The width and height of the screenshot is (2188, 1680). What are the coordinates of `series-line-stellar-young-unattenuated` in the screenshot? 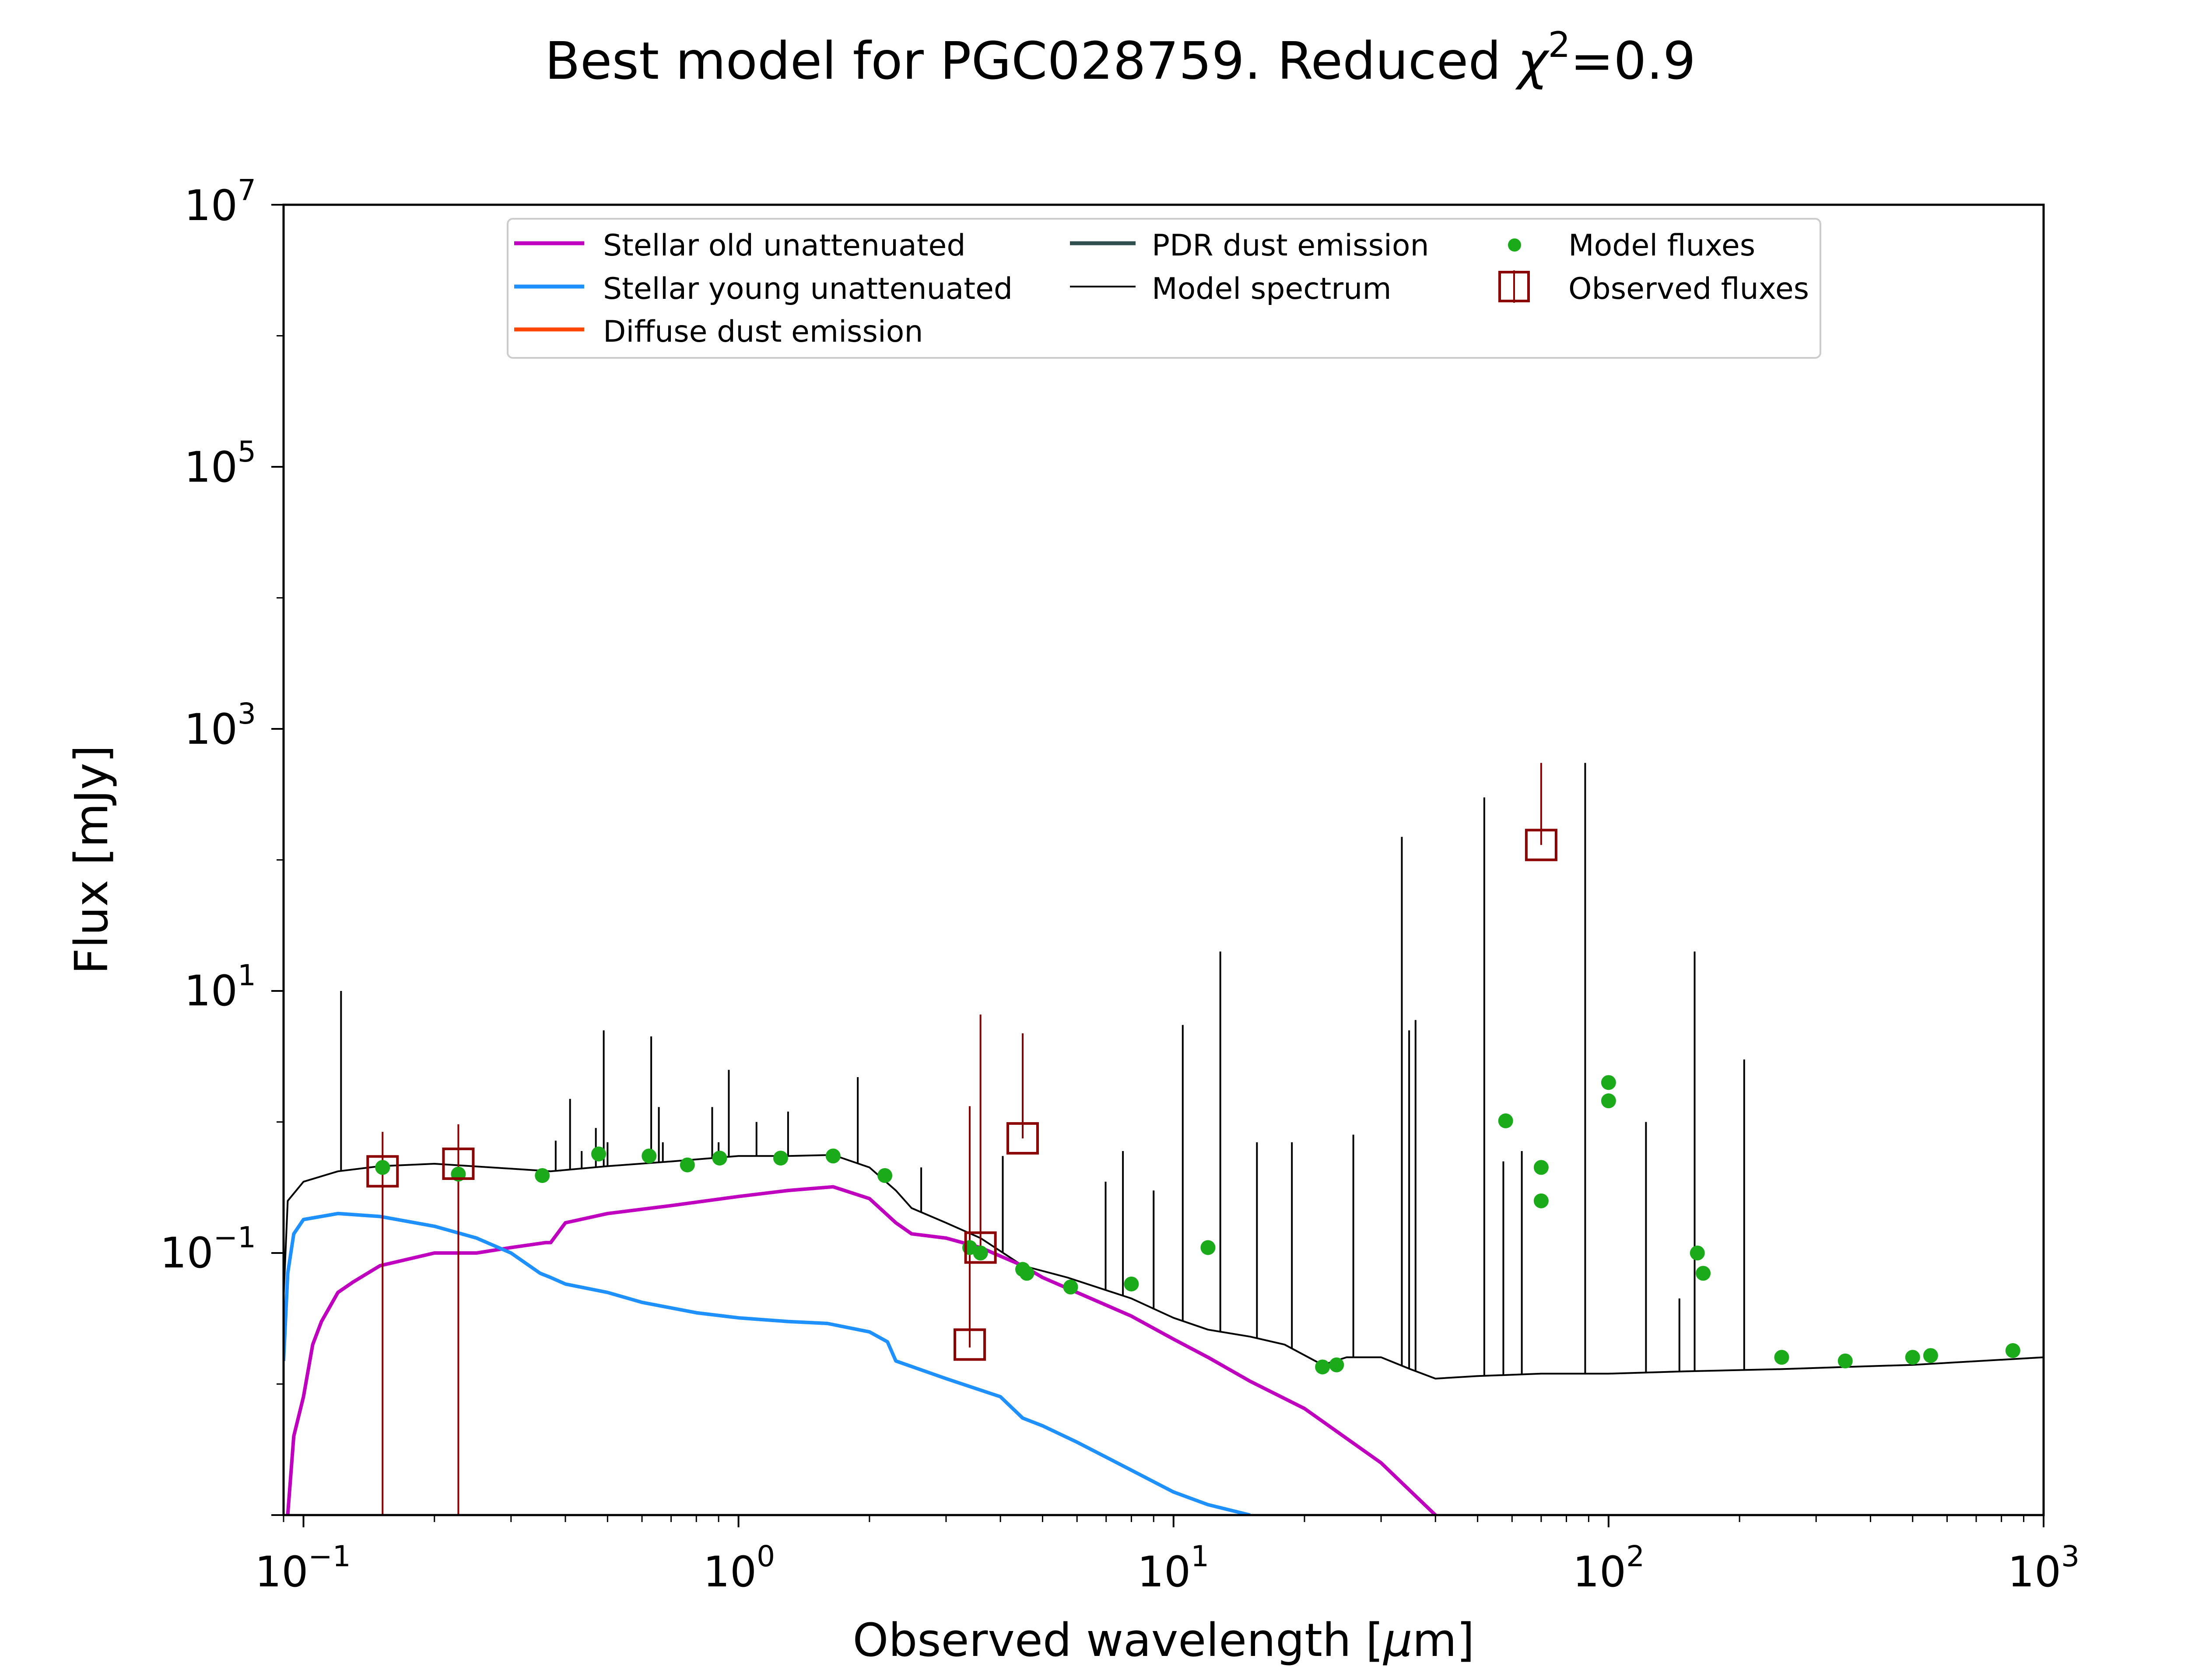 It's located at (767, 1363).